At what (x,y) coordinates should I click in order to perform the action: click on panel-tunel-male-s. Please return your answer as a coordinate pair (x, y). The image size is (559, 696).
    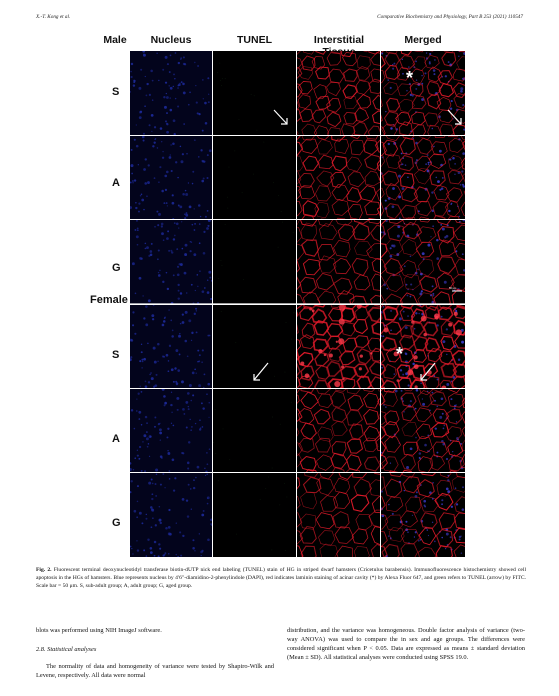
    Looking at the image, I should click on (254, 93).